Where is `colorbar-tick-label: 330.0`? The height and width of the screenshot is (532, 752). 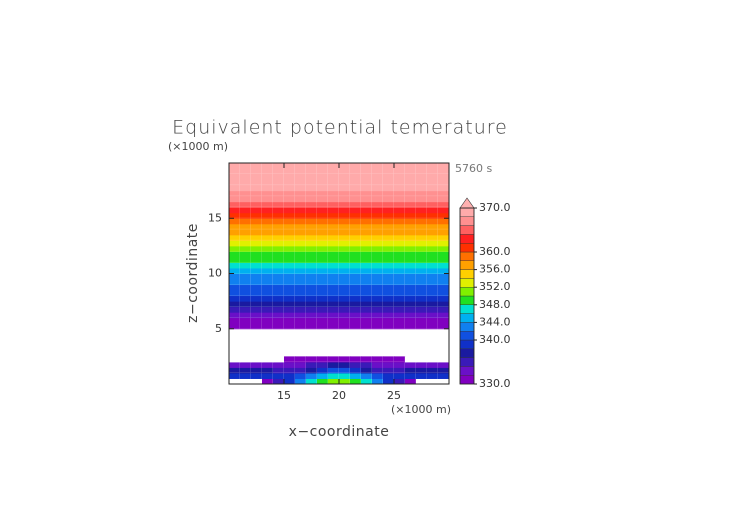
colorbar-tick-label: 330.0 is located at coordinates (495, 383).